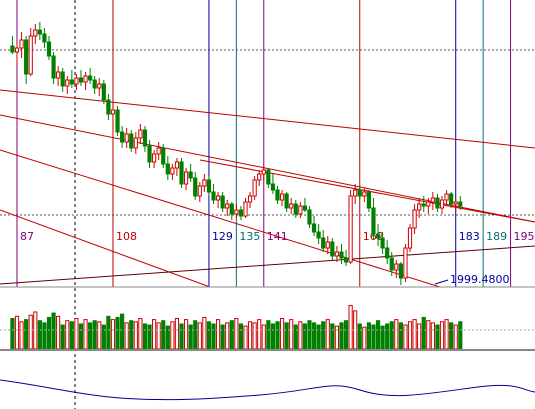 The image size is (535, 409). What do you see at coordinates (524, 236) in the screenshot?
I see `cycle-label: 195` at bounding box center [524, 236].